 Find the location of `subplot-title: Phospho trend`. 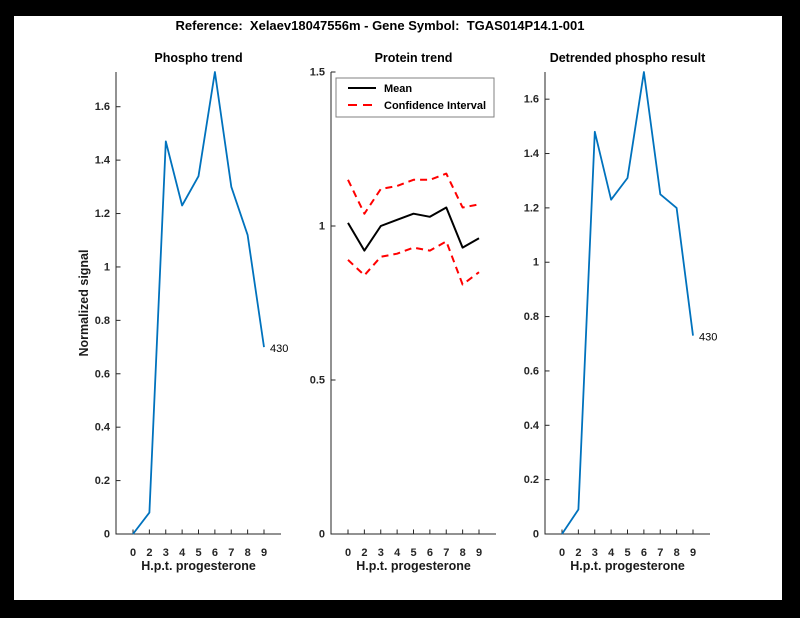

subplot-title: Phospho trend is located at coordinates (198, 58).